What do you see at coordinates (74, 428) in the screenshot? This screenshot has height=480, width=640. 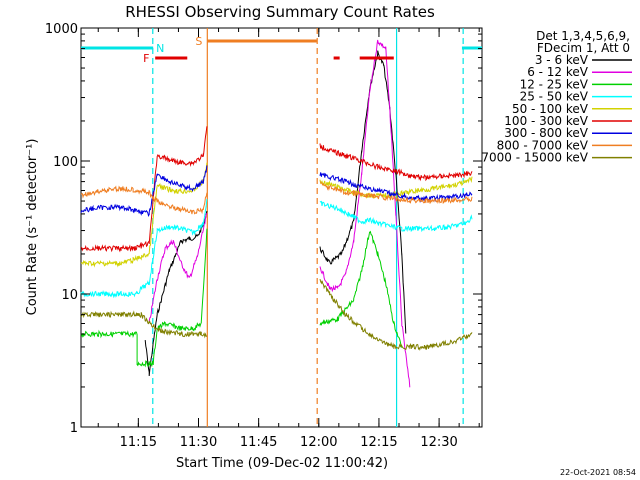 I see `y-tick-label: 1` at bounding box center [74, 428].